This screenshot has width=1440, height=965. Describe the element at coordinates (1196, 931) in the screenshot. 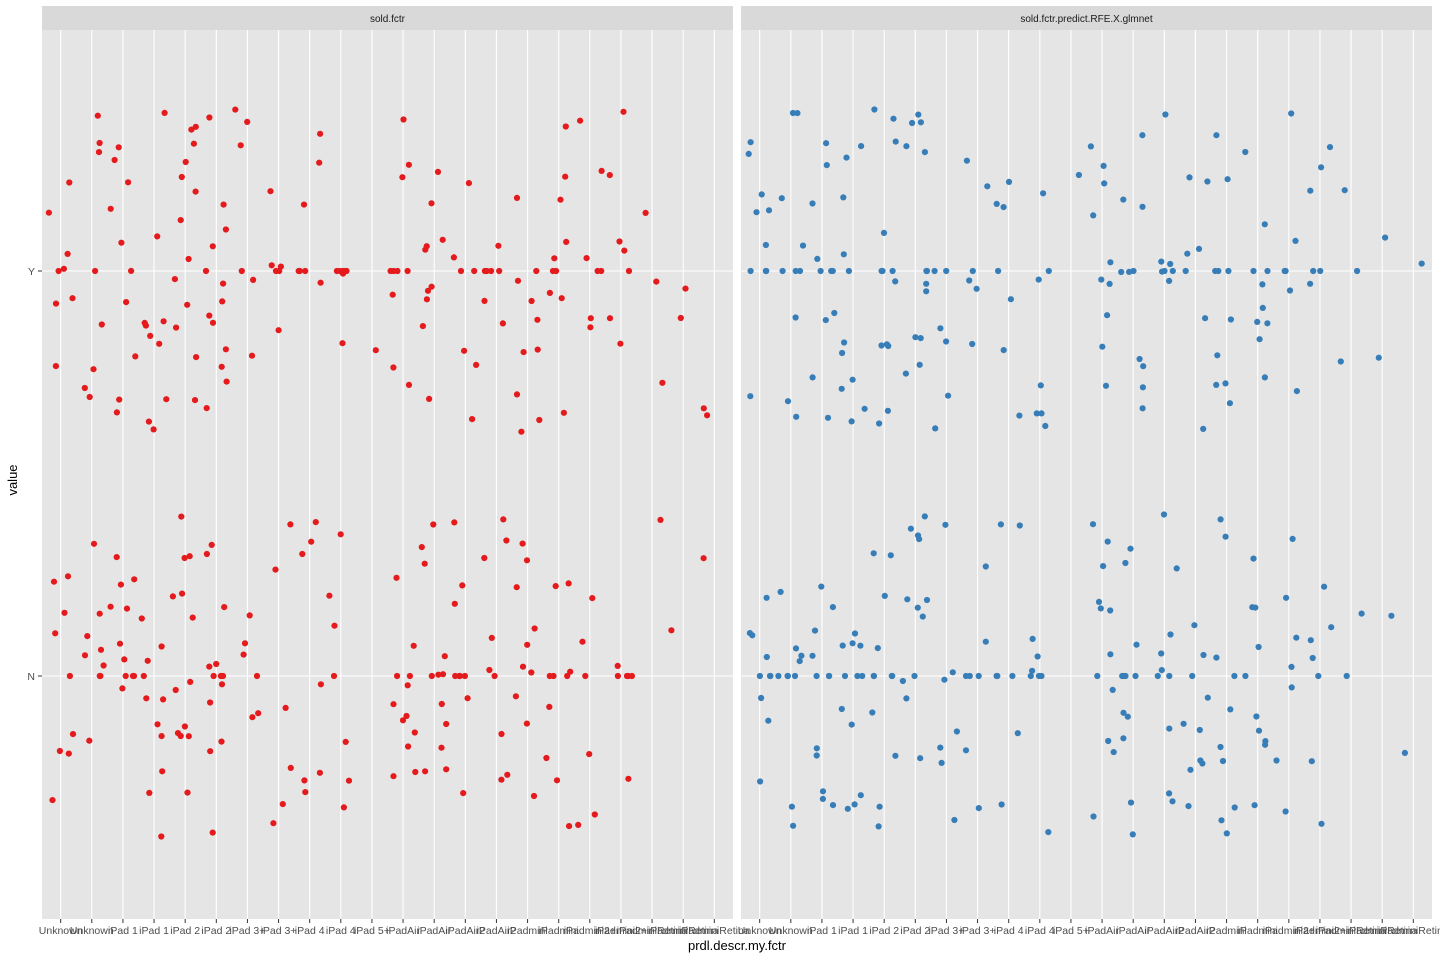

I see `x-tick-label: iPadAir2` at that location.